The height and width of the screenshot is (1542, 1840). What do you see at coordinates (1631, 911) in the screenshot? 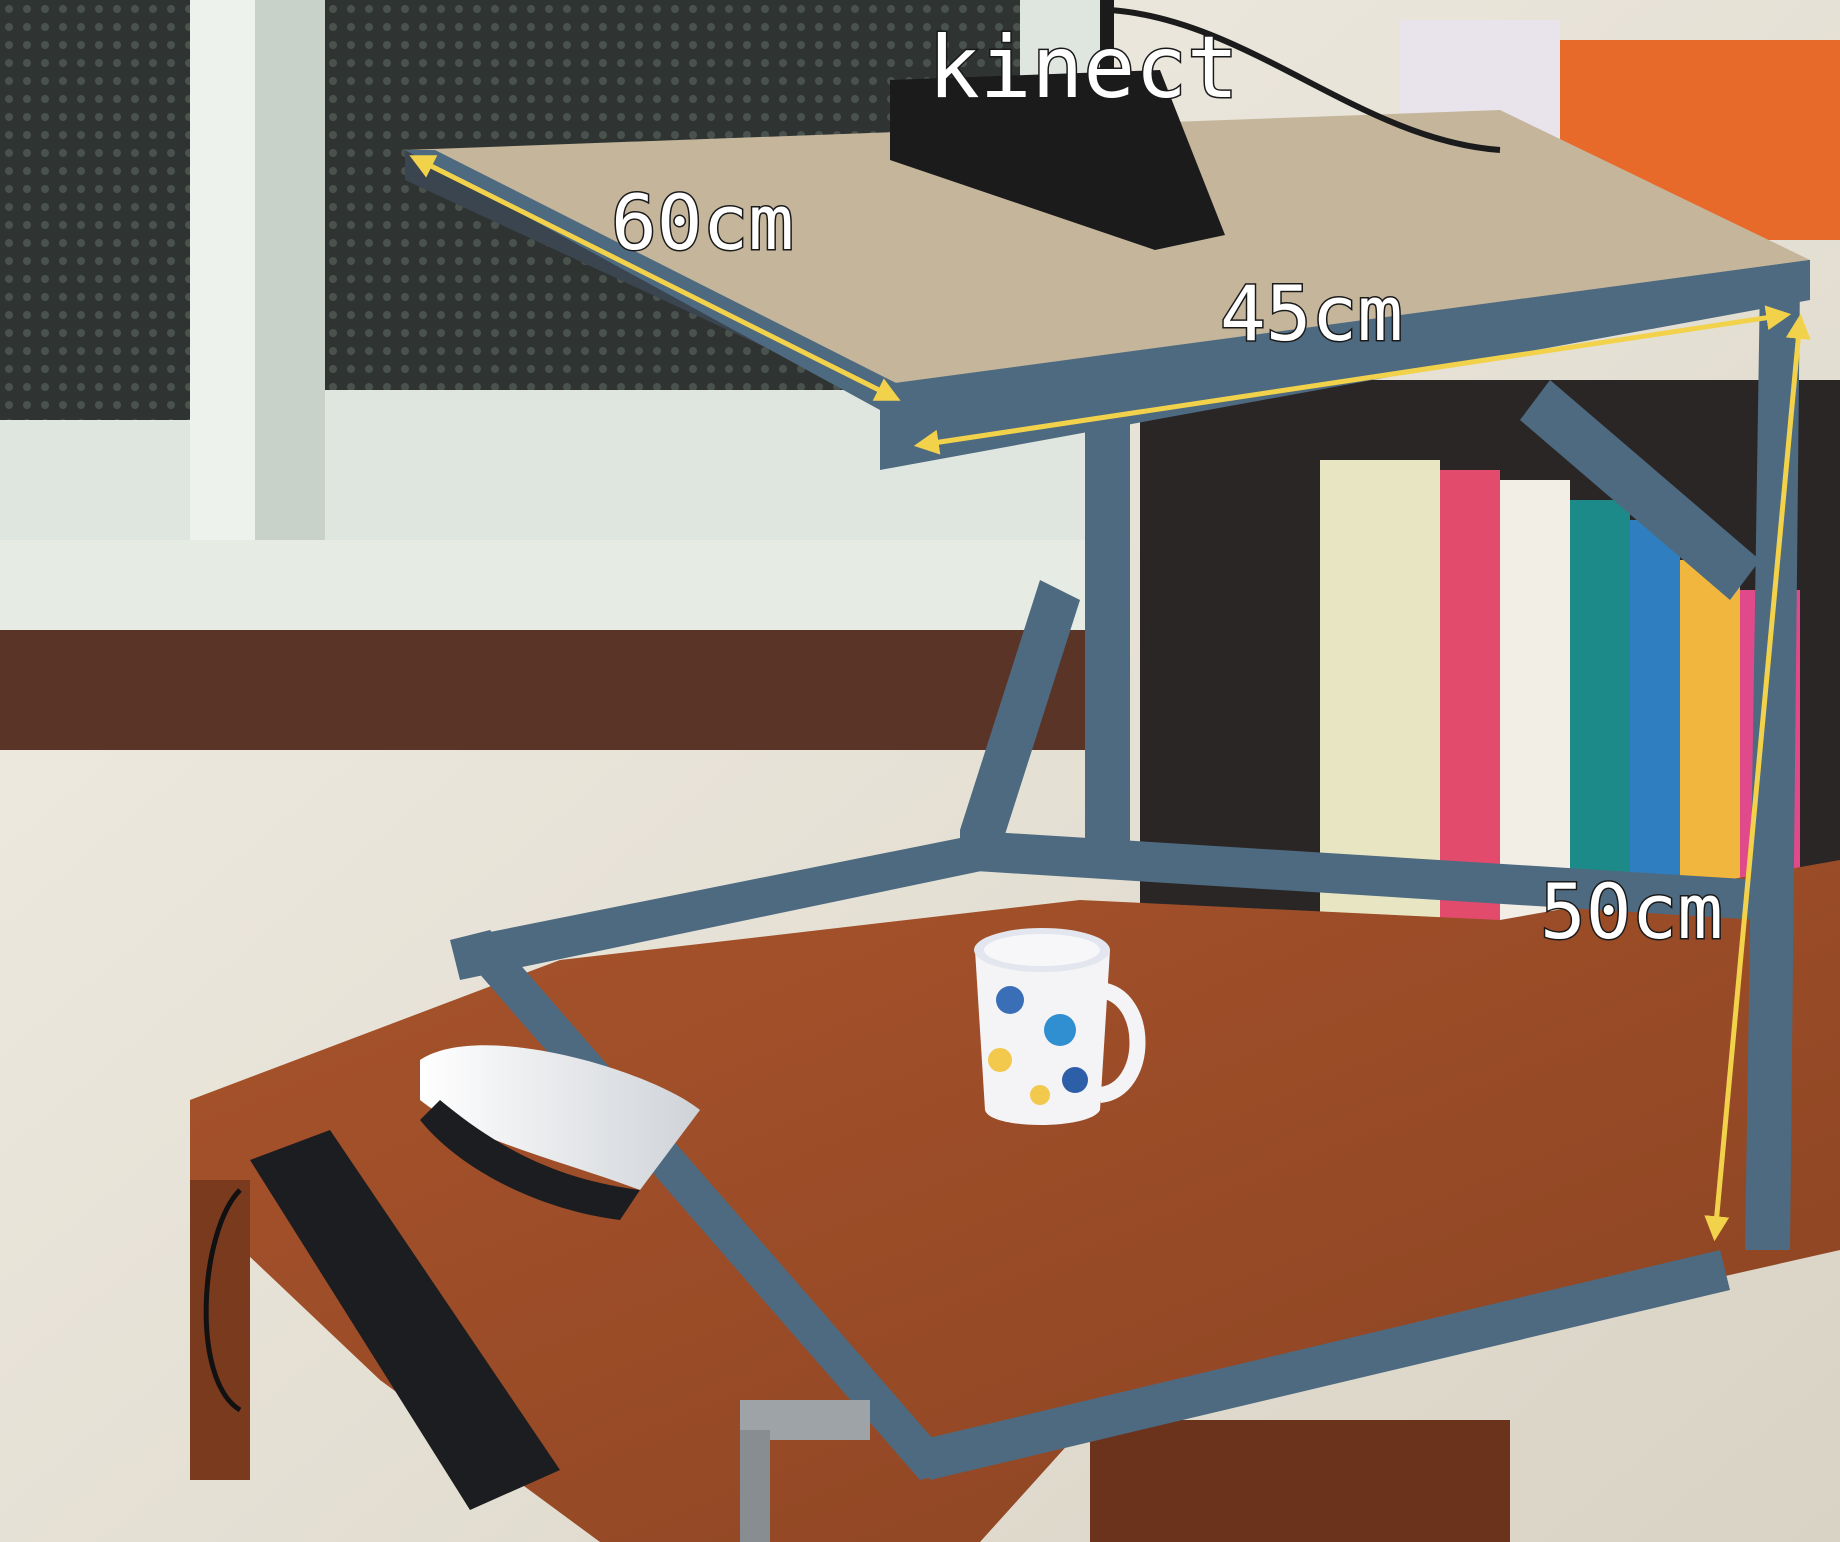
I see `height-label: 50cm` at bounding box center [1631, 911].